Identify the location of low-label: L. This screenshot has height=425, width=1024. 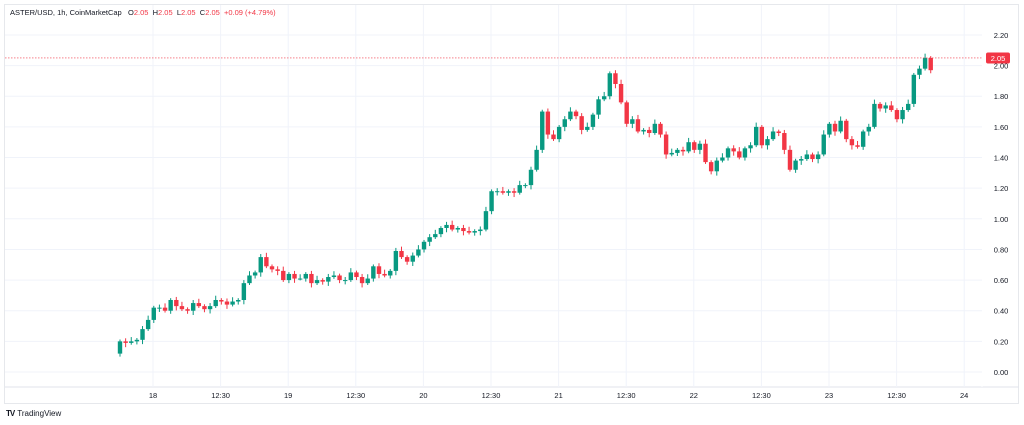
(178, 12).